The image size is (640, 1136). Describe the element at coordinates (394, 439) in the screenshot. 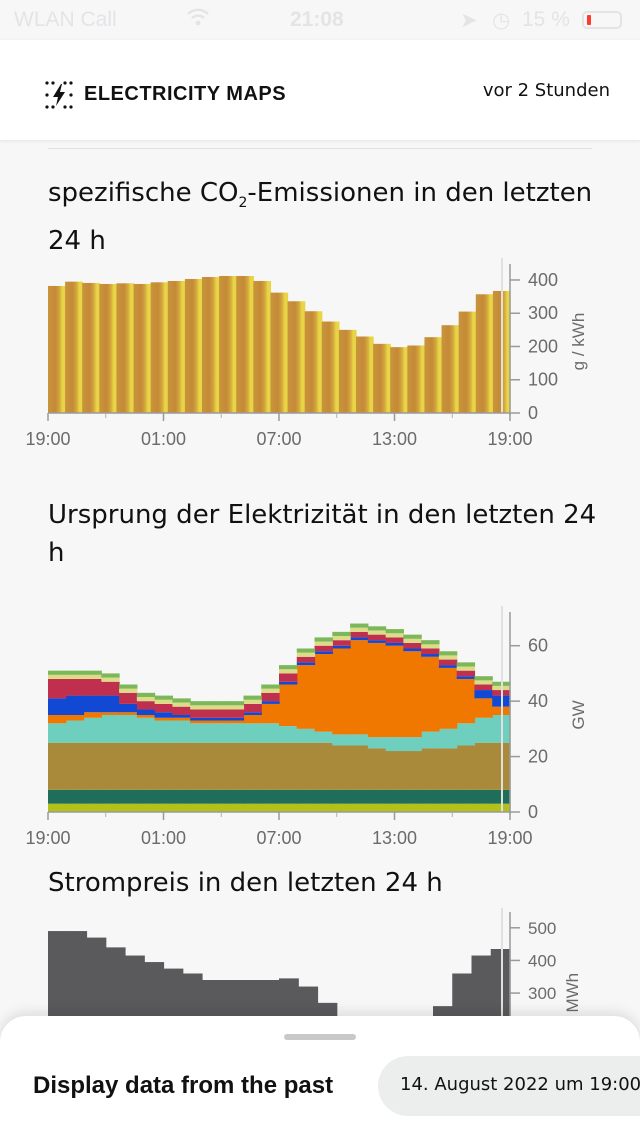

I see `x-tick-label: 13:00` at that location.